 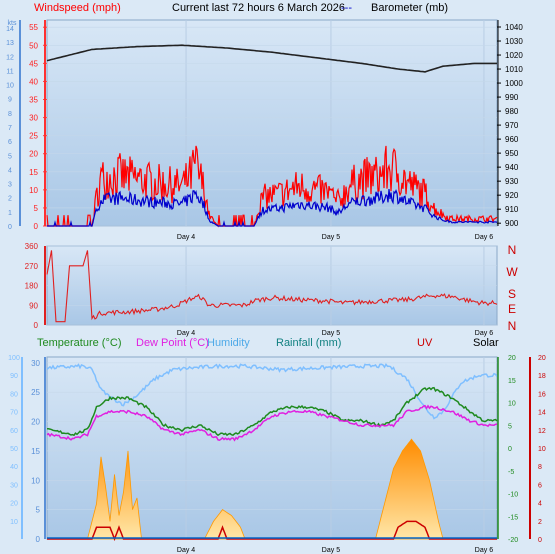 What do you see at coordinates (510, 449) in the screenshot?
I see `temp-tick-label: 0` at bounding box center [510, 449].